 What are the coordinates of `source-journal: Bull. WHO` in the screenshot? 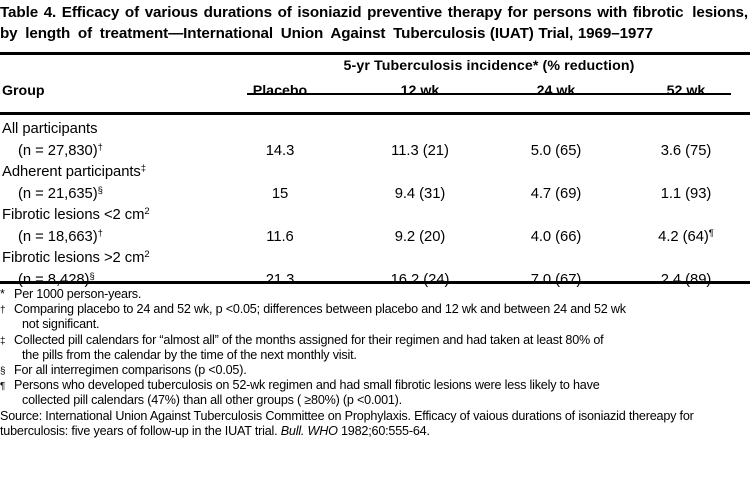 It's located at (309, 430).